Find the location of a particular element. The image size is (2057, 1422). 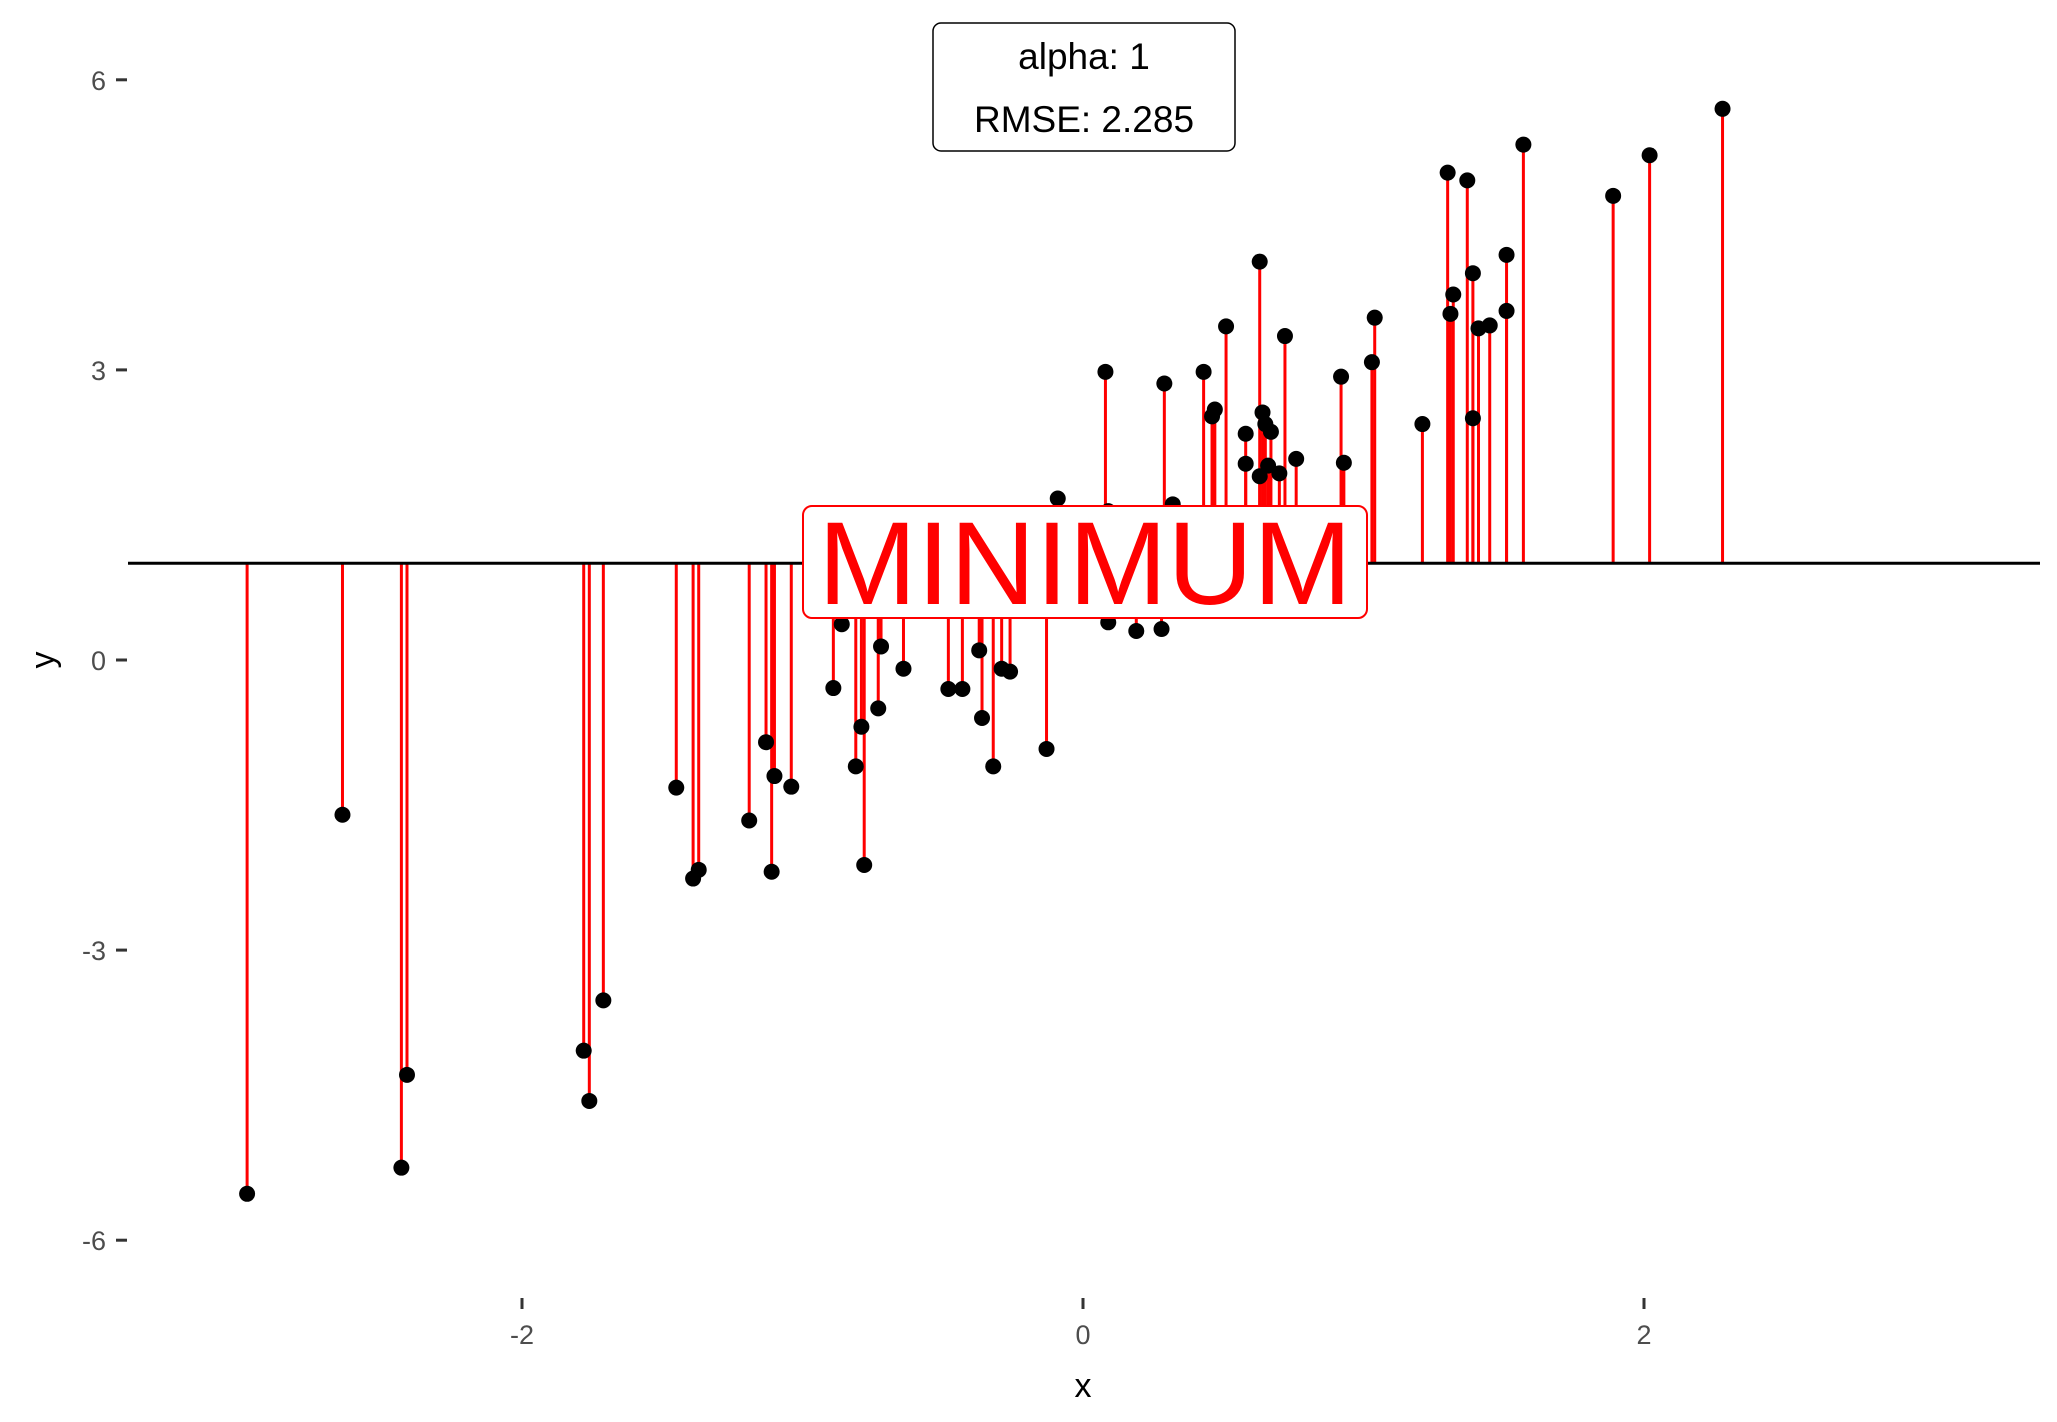

minimum-label: MINIMUM is located at coordinates (1085, 564).